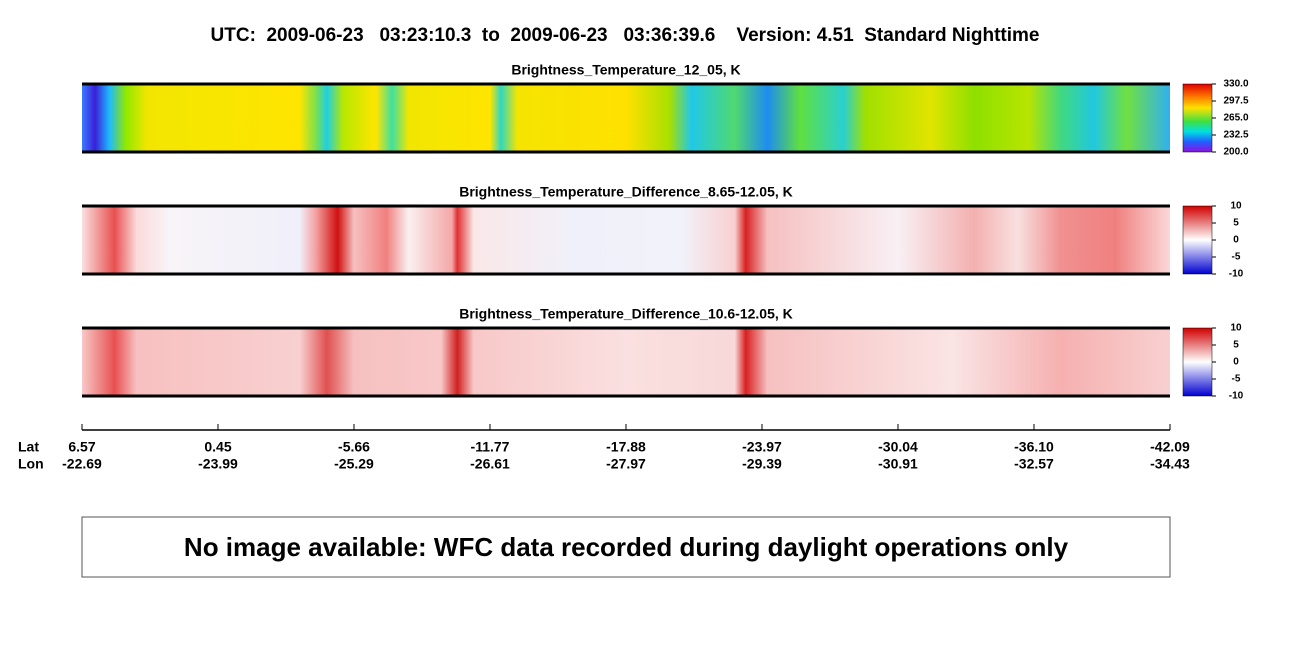 This screenshot has height=672, width=1300. Describe the element at coordinates (490, 447) in the screenshot. I see `lat-tick-label: -11.77` at that location.